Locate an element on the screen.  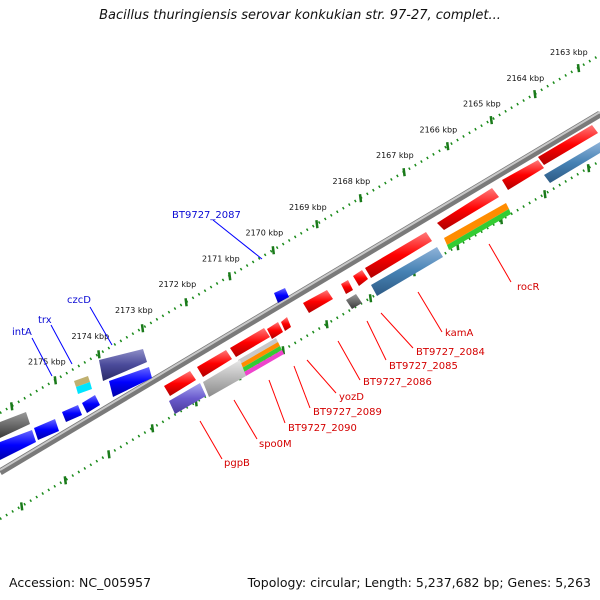
gene-label-BT9727_2089: BT9727_2089 is located at coordinates (347, 412).